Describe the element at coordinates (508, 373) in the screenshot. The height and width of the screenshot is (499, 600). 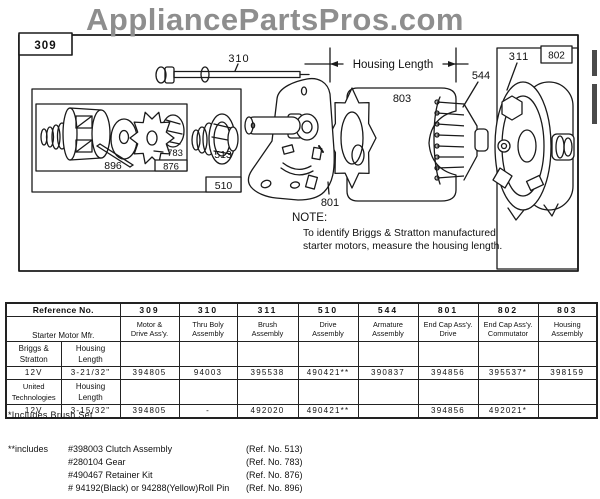
I see `cell-802: 395537*` at that location.